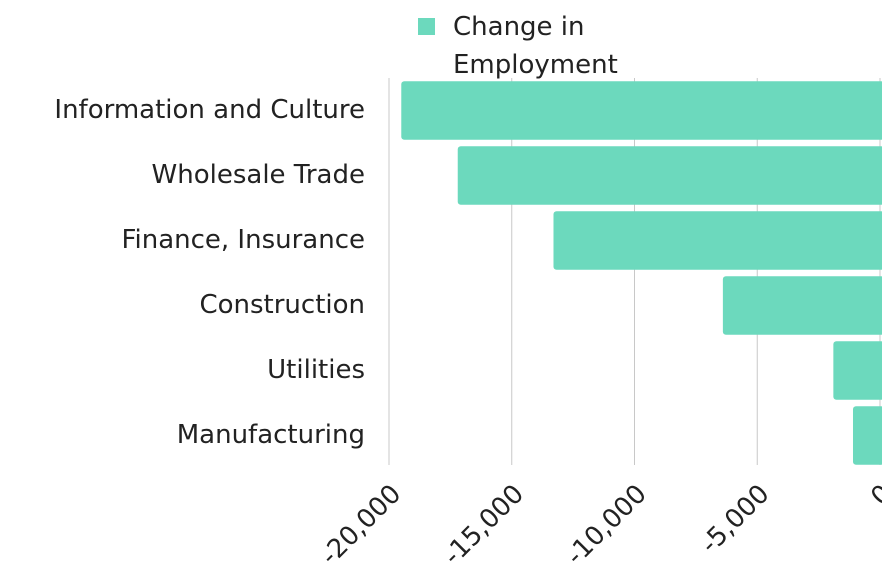 The height and width of the screenshot is (581, 882). What do you see at coordinates (426, 26) in the screenshot?
I see `legend-swatch` at bounding box center [426, 26].